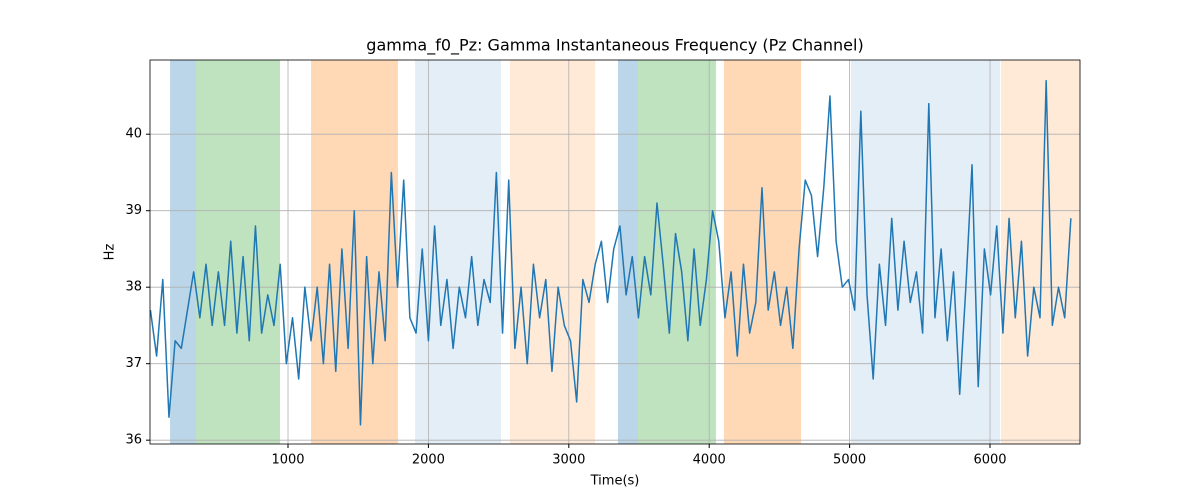  Describe the element at coordinates (133, 363) in the screenshot. I see `y-tick-label: 37` at that location.